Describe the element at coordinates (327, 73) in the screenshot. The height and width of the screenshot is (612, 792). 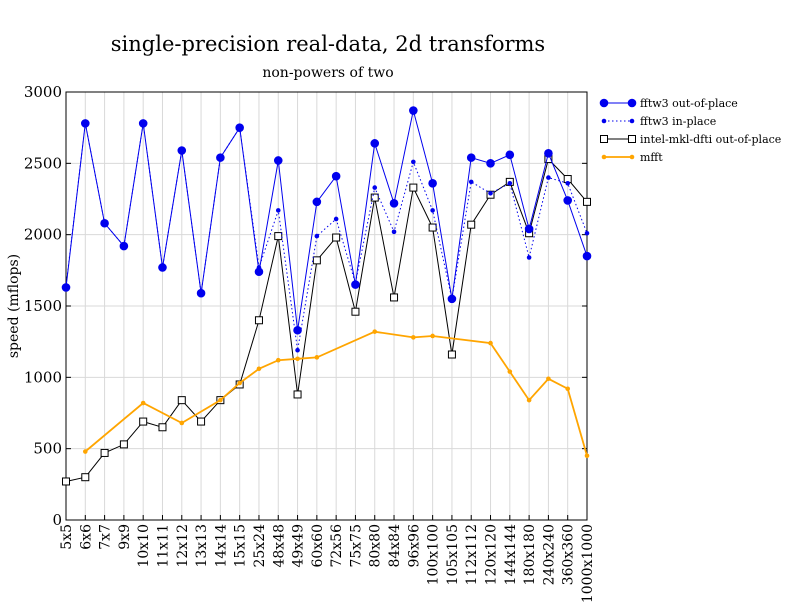
I see `chart-subtitle: non-powers of two` at that location.